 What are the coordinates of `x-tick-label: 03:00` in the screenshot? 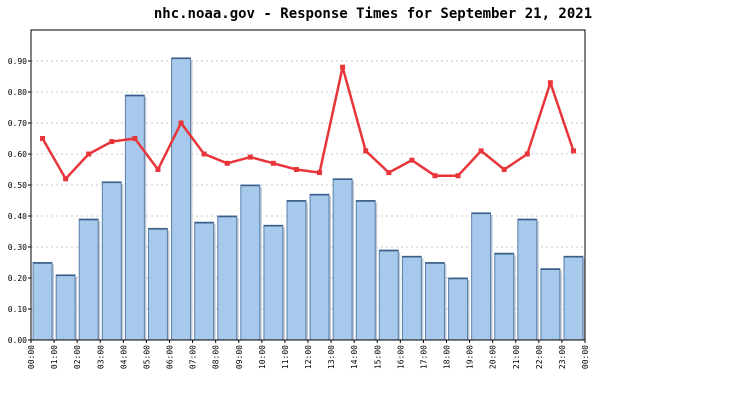 It's located at (100, 357).